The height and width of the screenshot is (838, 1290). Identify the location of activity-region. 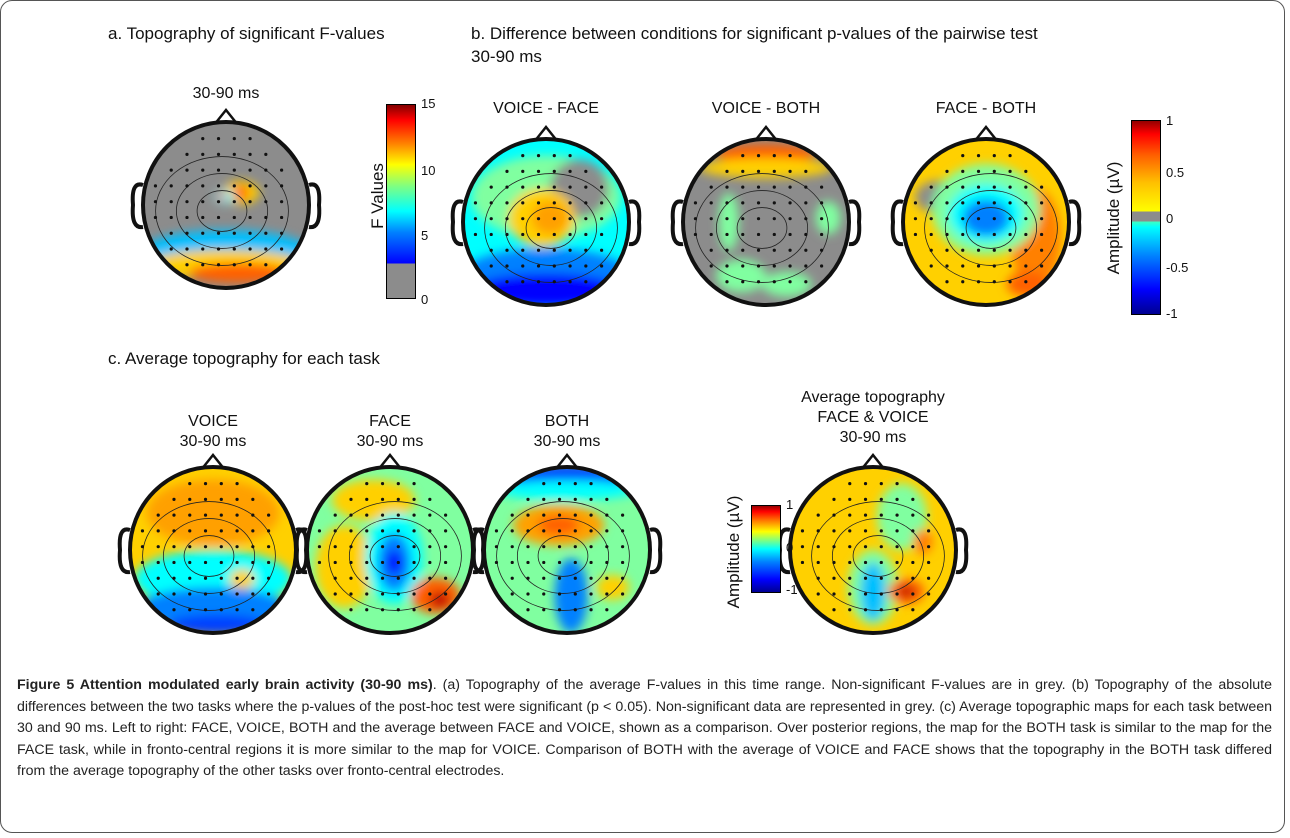
(242, 579).